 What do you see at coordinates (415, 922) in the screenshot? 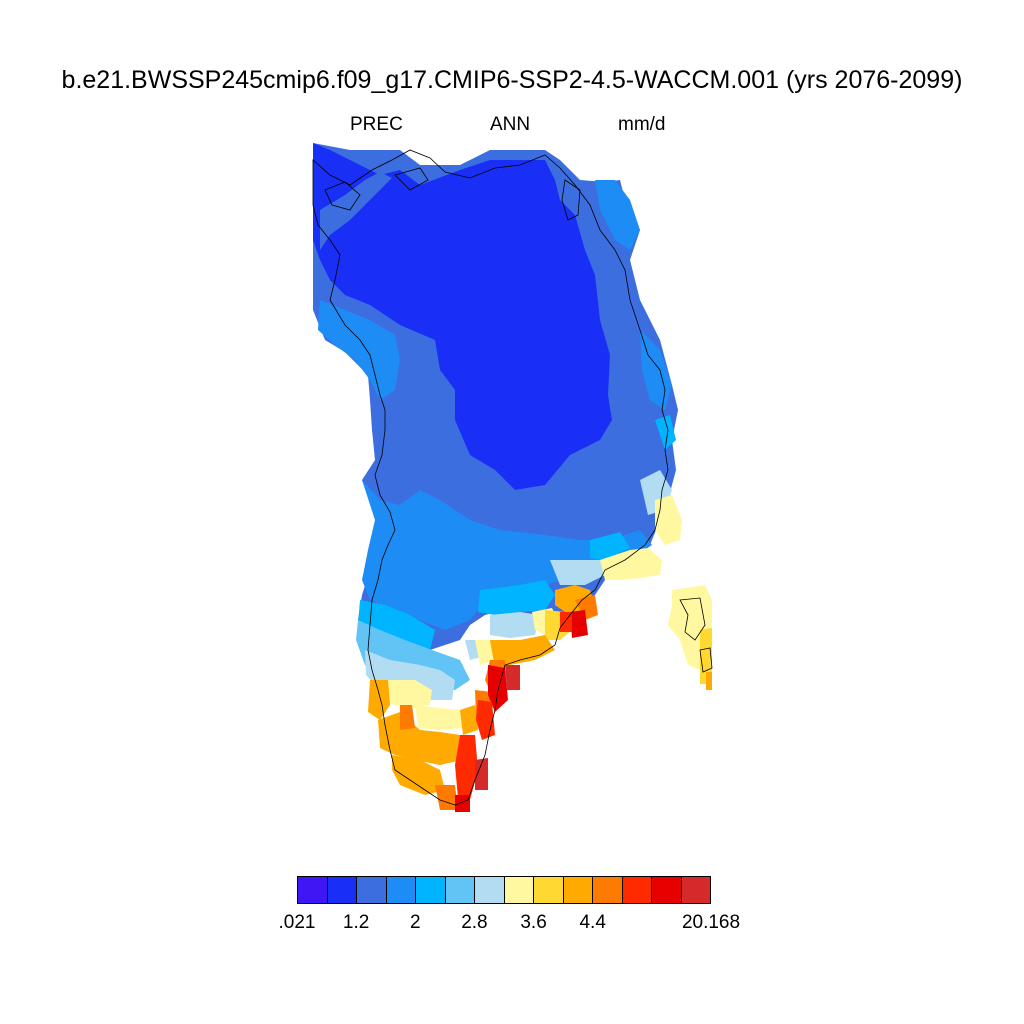
I see `colorbar-label: 2` at bounding box center [415, 922].